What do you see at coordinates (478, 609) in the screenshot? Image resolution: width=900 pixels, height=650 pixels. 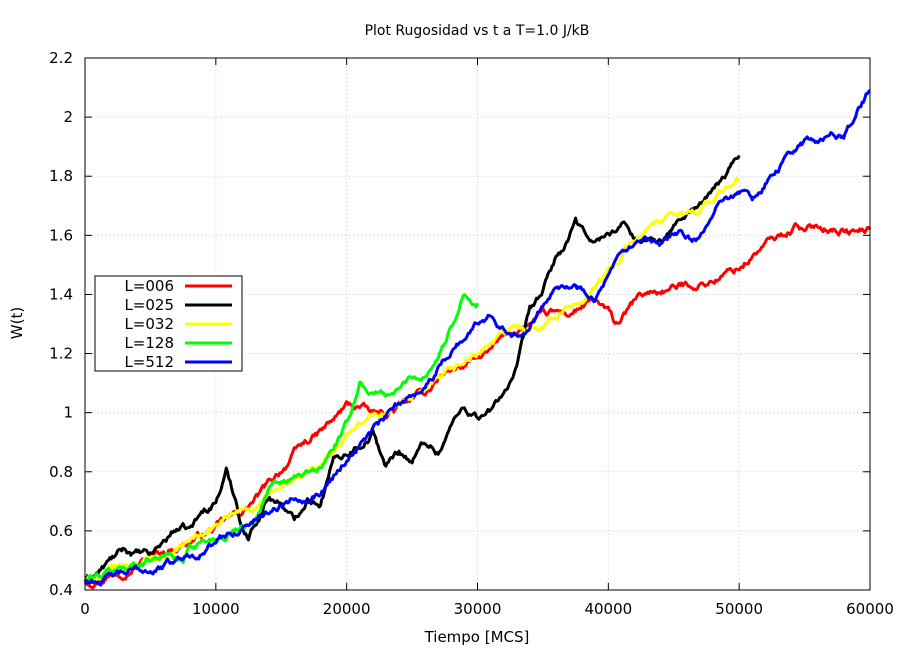 I see `x-tick-label: 30000` at bounding box center [478, 609].